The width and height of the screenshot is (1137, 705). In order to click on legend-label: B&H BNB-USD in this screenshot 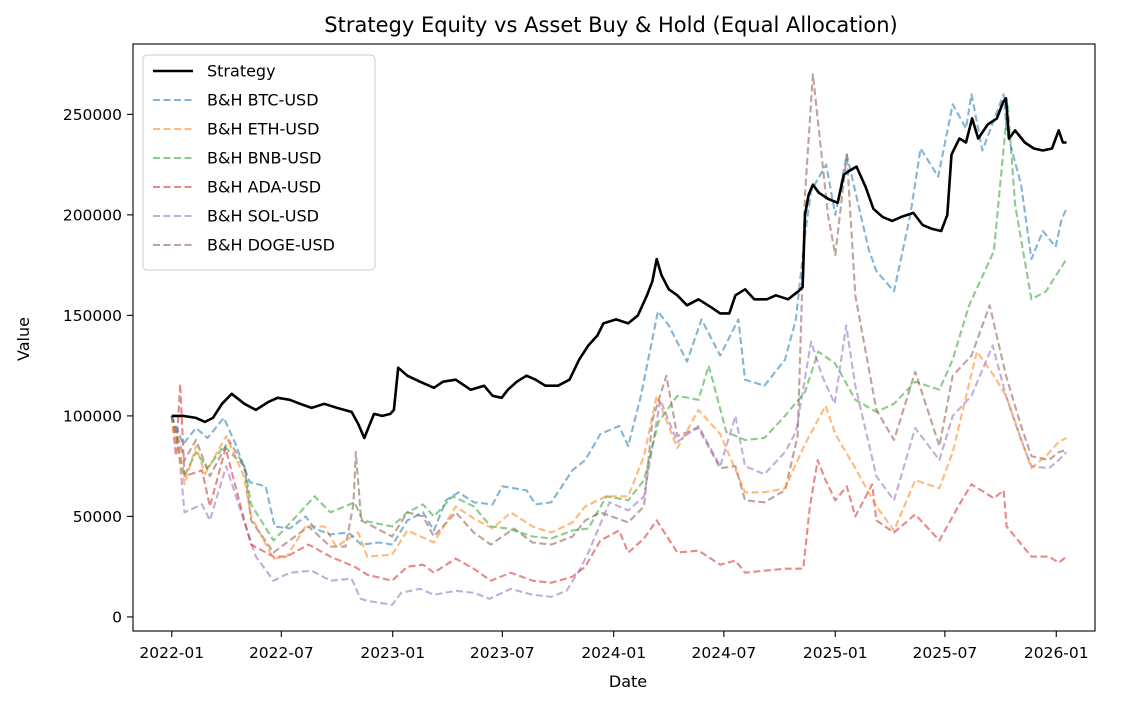, I will do `click(264, 158)`.